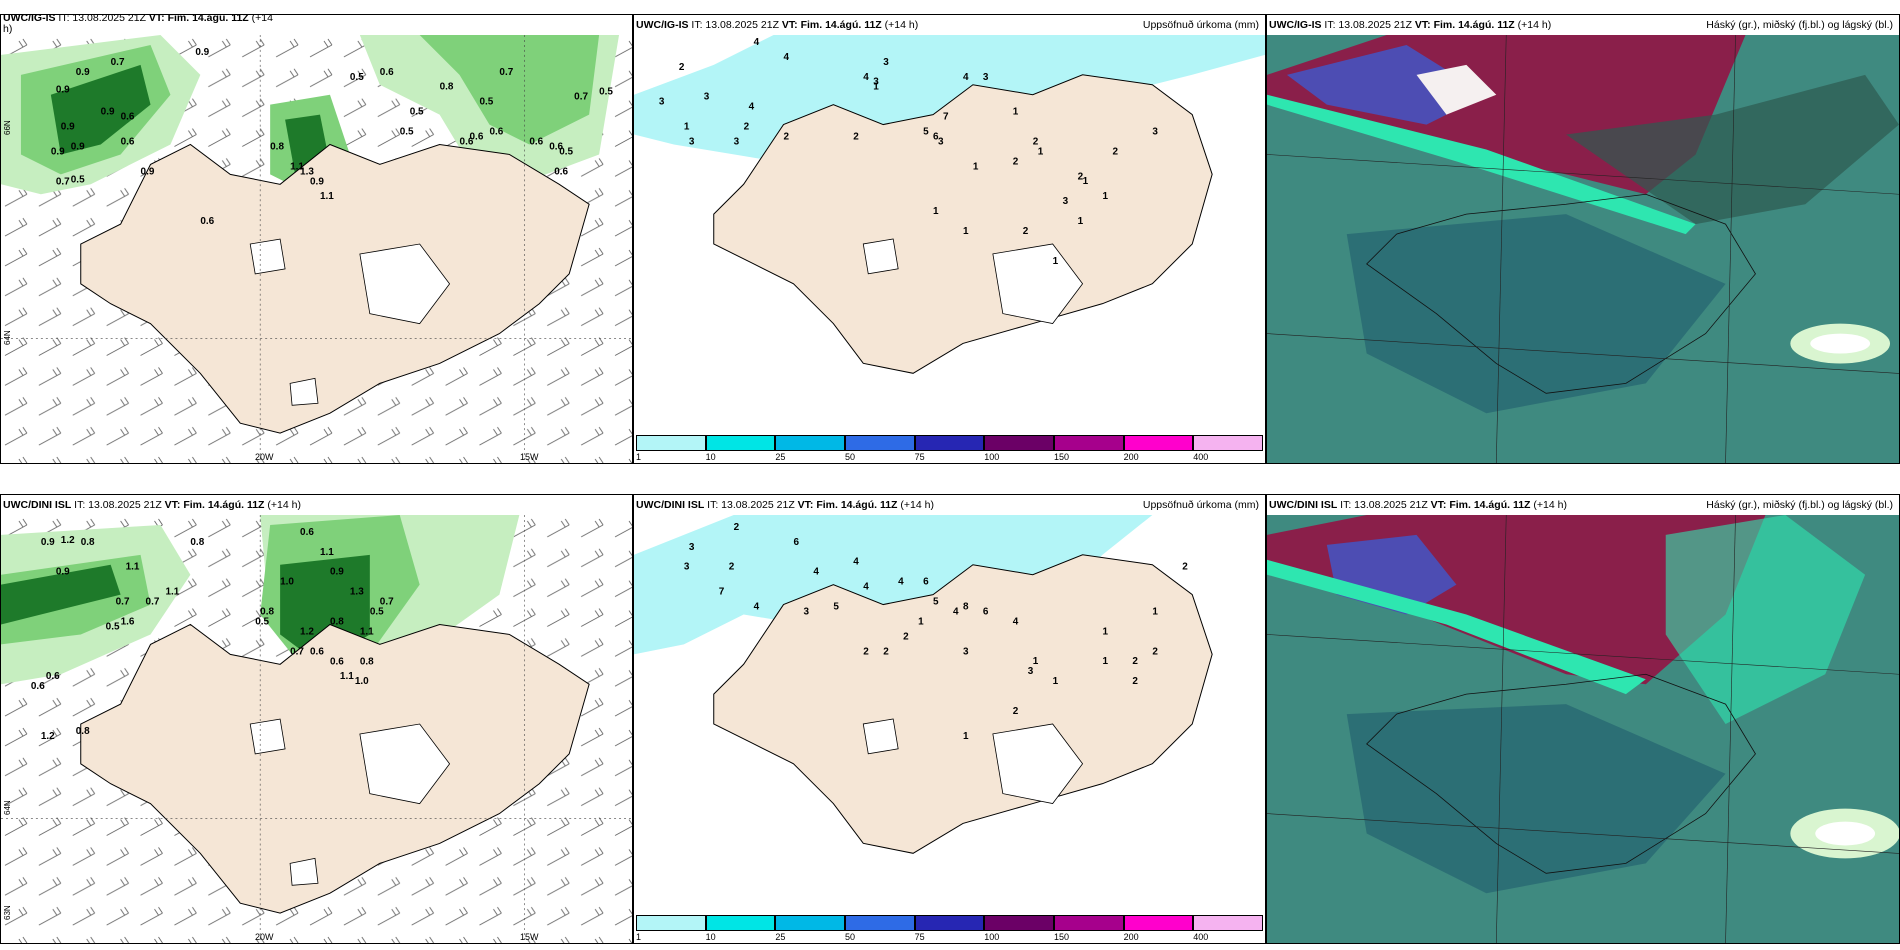 The image size is (1900, 950). Describe the element at coordinates (919, 457) in the screenshot. I see `colorbar-tick: 75` at that location.